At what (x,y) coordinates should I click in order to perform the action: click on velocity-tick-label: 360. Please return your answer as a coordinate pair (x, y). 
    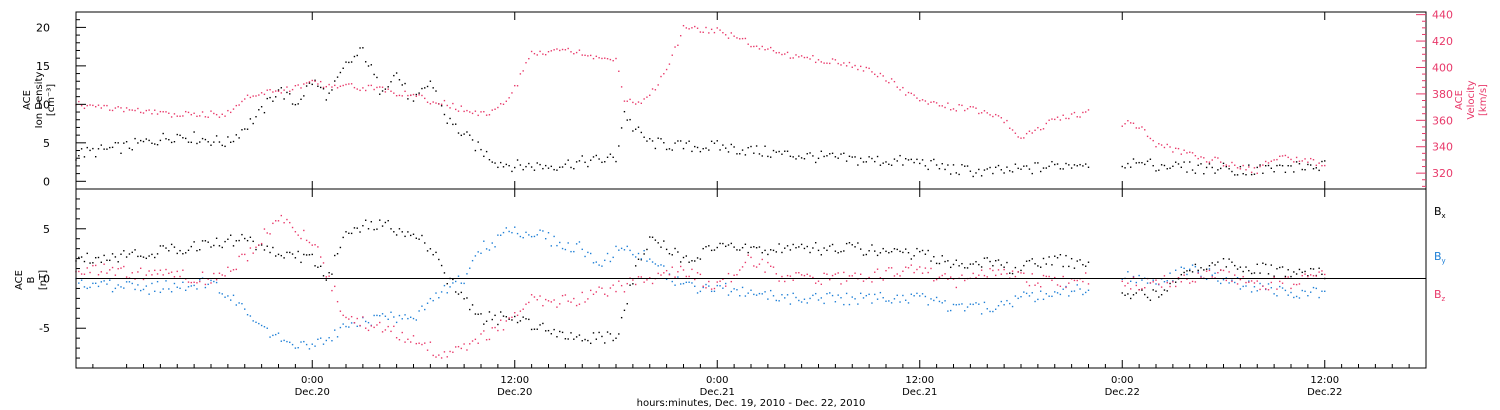
    Looking at the image, I should click on (1442, 120).